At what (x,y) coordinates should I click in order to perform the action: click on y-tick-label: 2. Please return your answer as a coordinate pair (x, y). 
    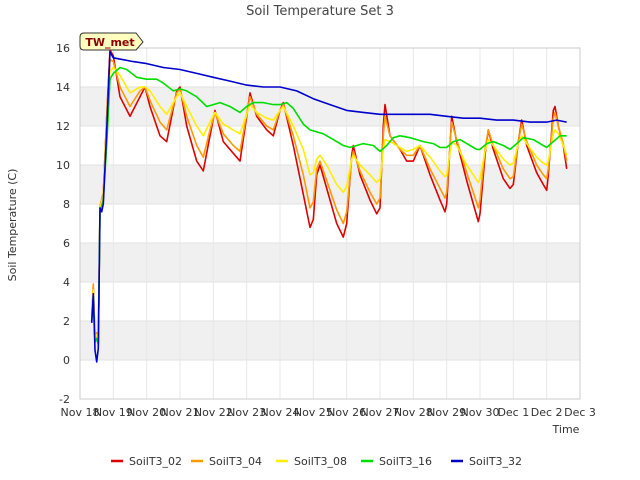
    Looking at the image, I should click on (66, 321).